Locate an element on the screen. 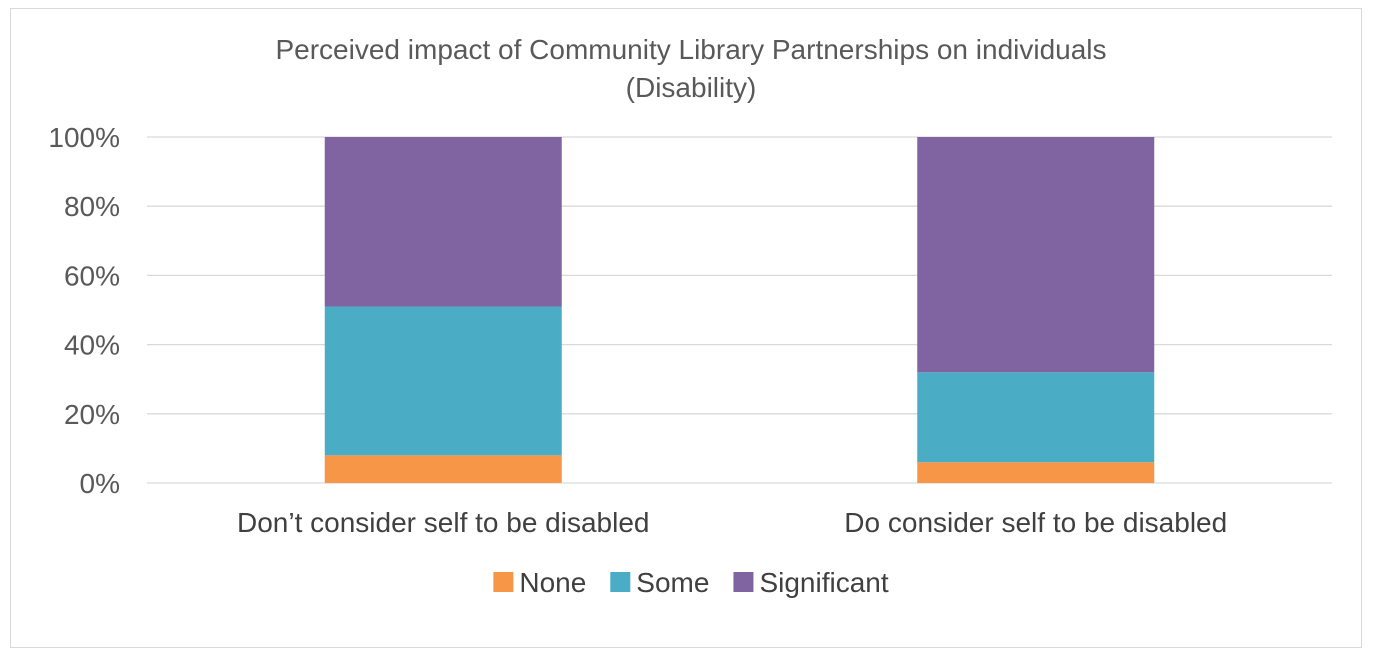 Image resolution: width=1377 pixels, height=648 pixels. legend-item: None is located at coordinates (539, 582).